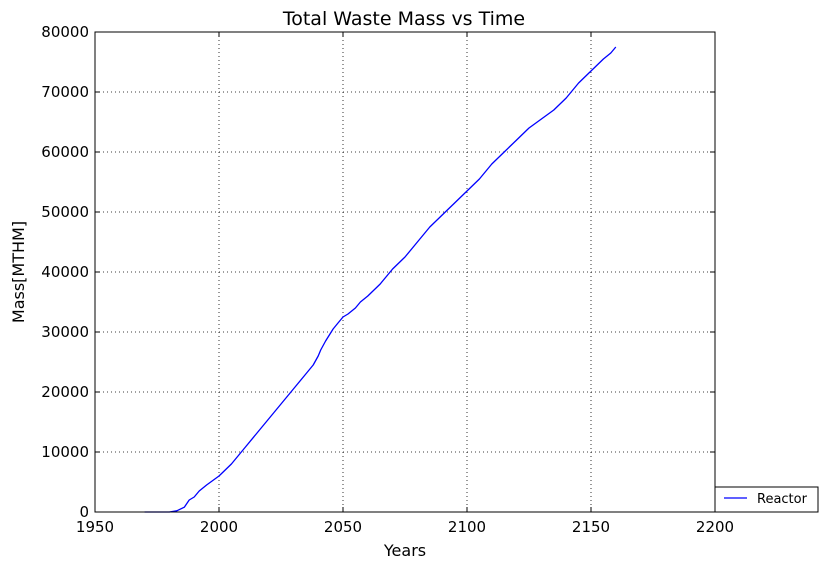 The height and width of the screenshot is (570, 827). What do you see at coordinates (65, 392) in the screenshot?
I see `y-tick-label: 20000` at bounding box center [65, 392].